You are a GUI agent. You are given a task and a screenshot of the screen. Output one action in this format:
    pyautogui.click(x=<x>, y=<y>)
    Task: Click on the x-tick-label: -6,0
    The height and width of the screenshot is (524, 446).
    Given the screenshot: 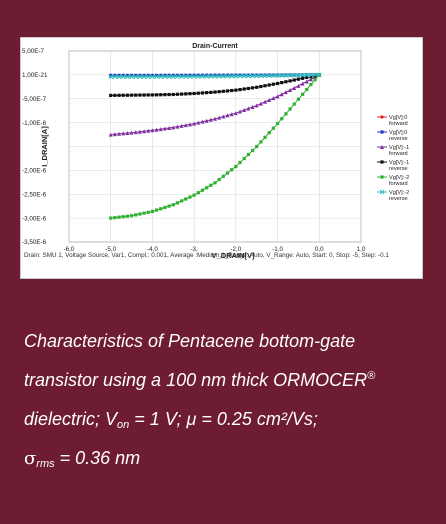 What is the action you would take?
    pyautogui.click(x=69, y=249)
    